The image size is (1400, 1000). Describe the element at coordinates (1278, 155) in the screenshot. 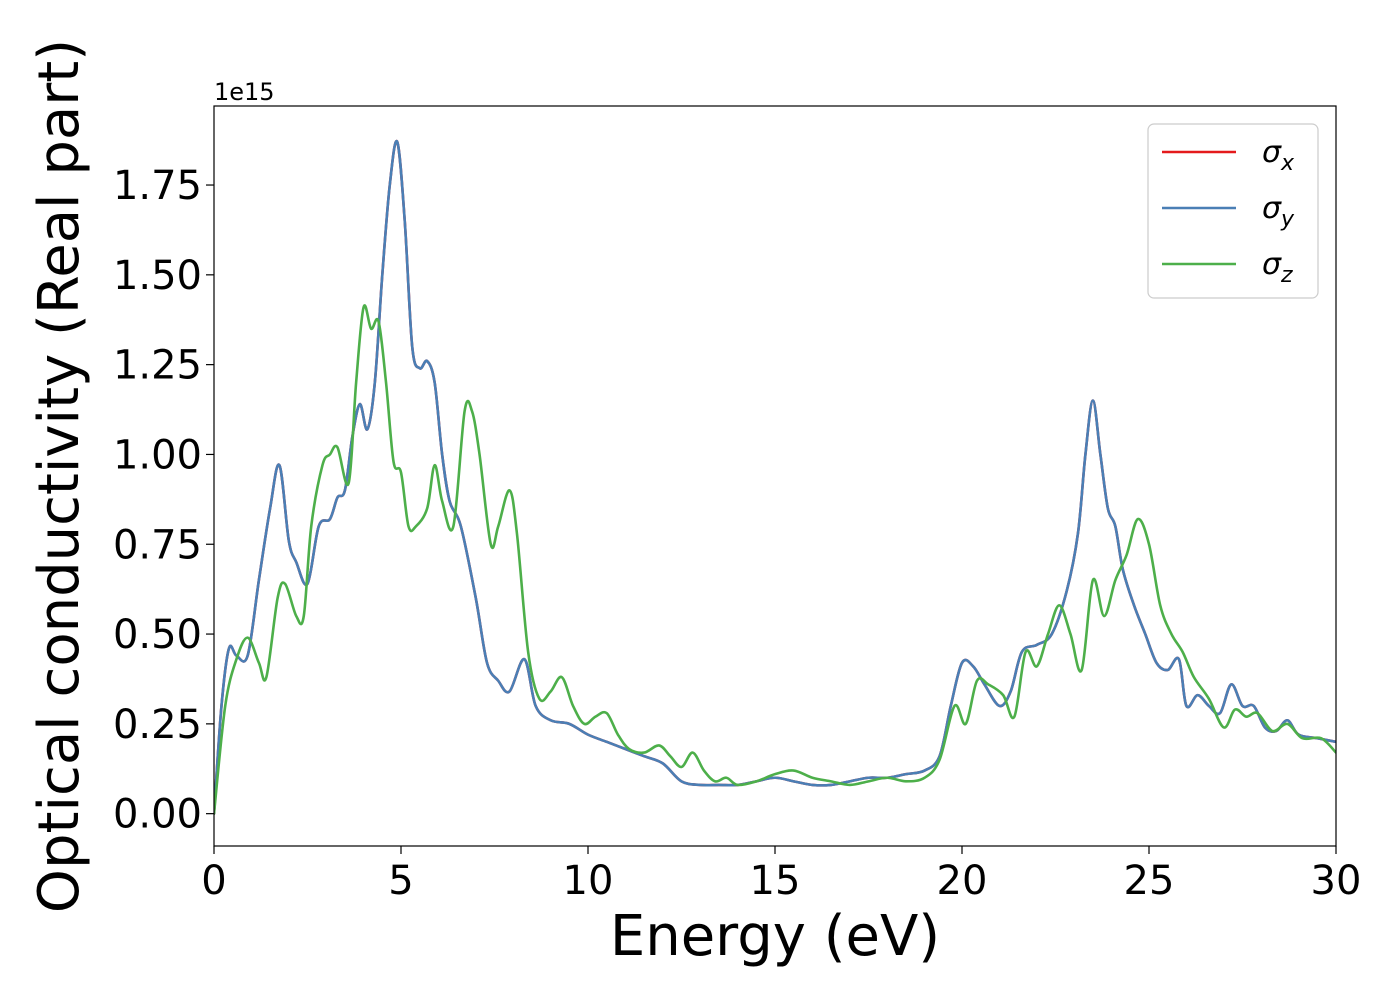

I see `legend-label-x: σx` at that location.